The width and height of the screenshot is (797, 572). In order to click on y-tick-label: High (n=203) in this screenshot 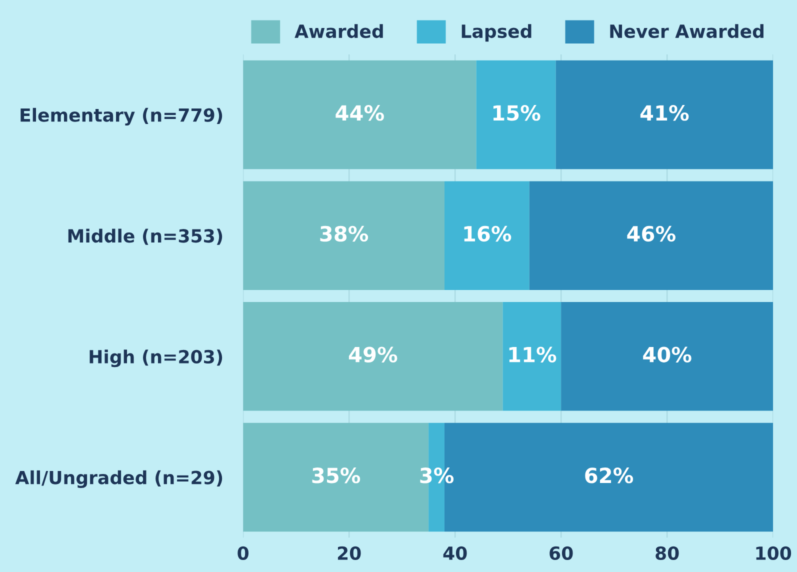, I will do `click(156, 359)`.